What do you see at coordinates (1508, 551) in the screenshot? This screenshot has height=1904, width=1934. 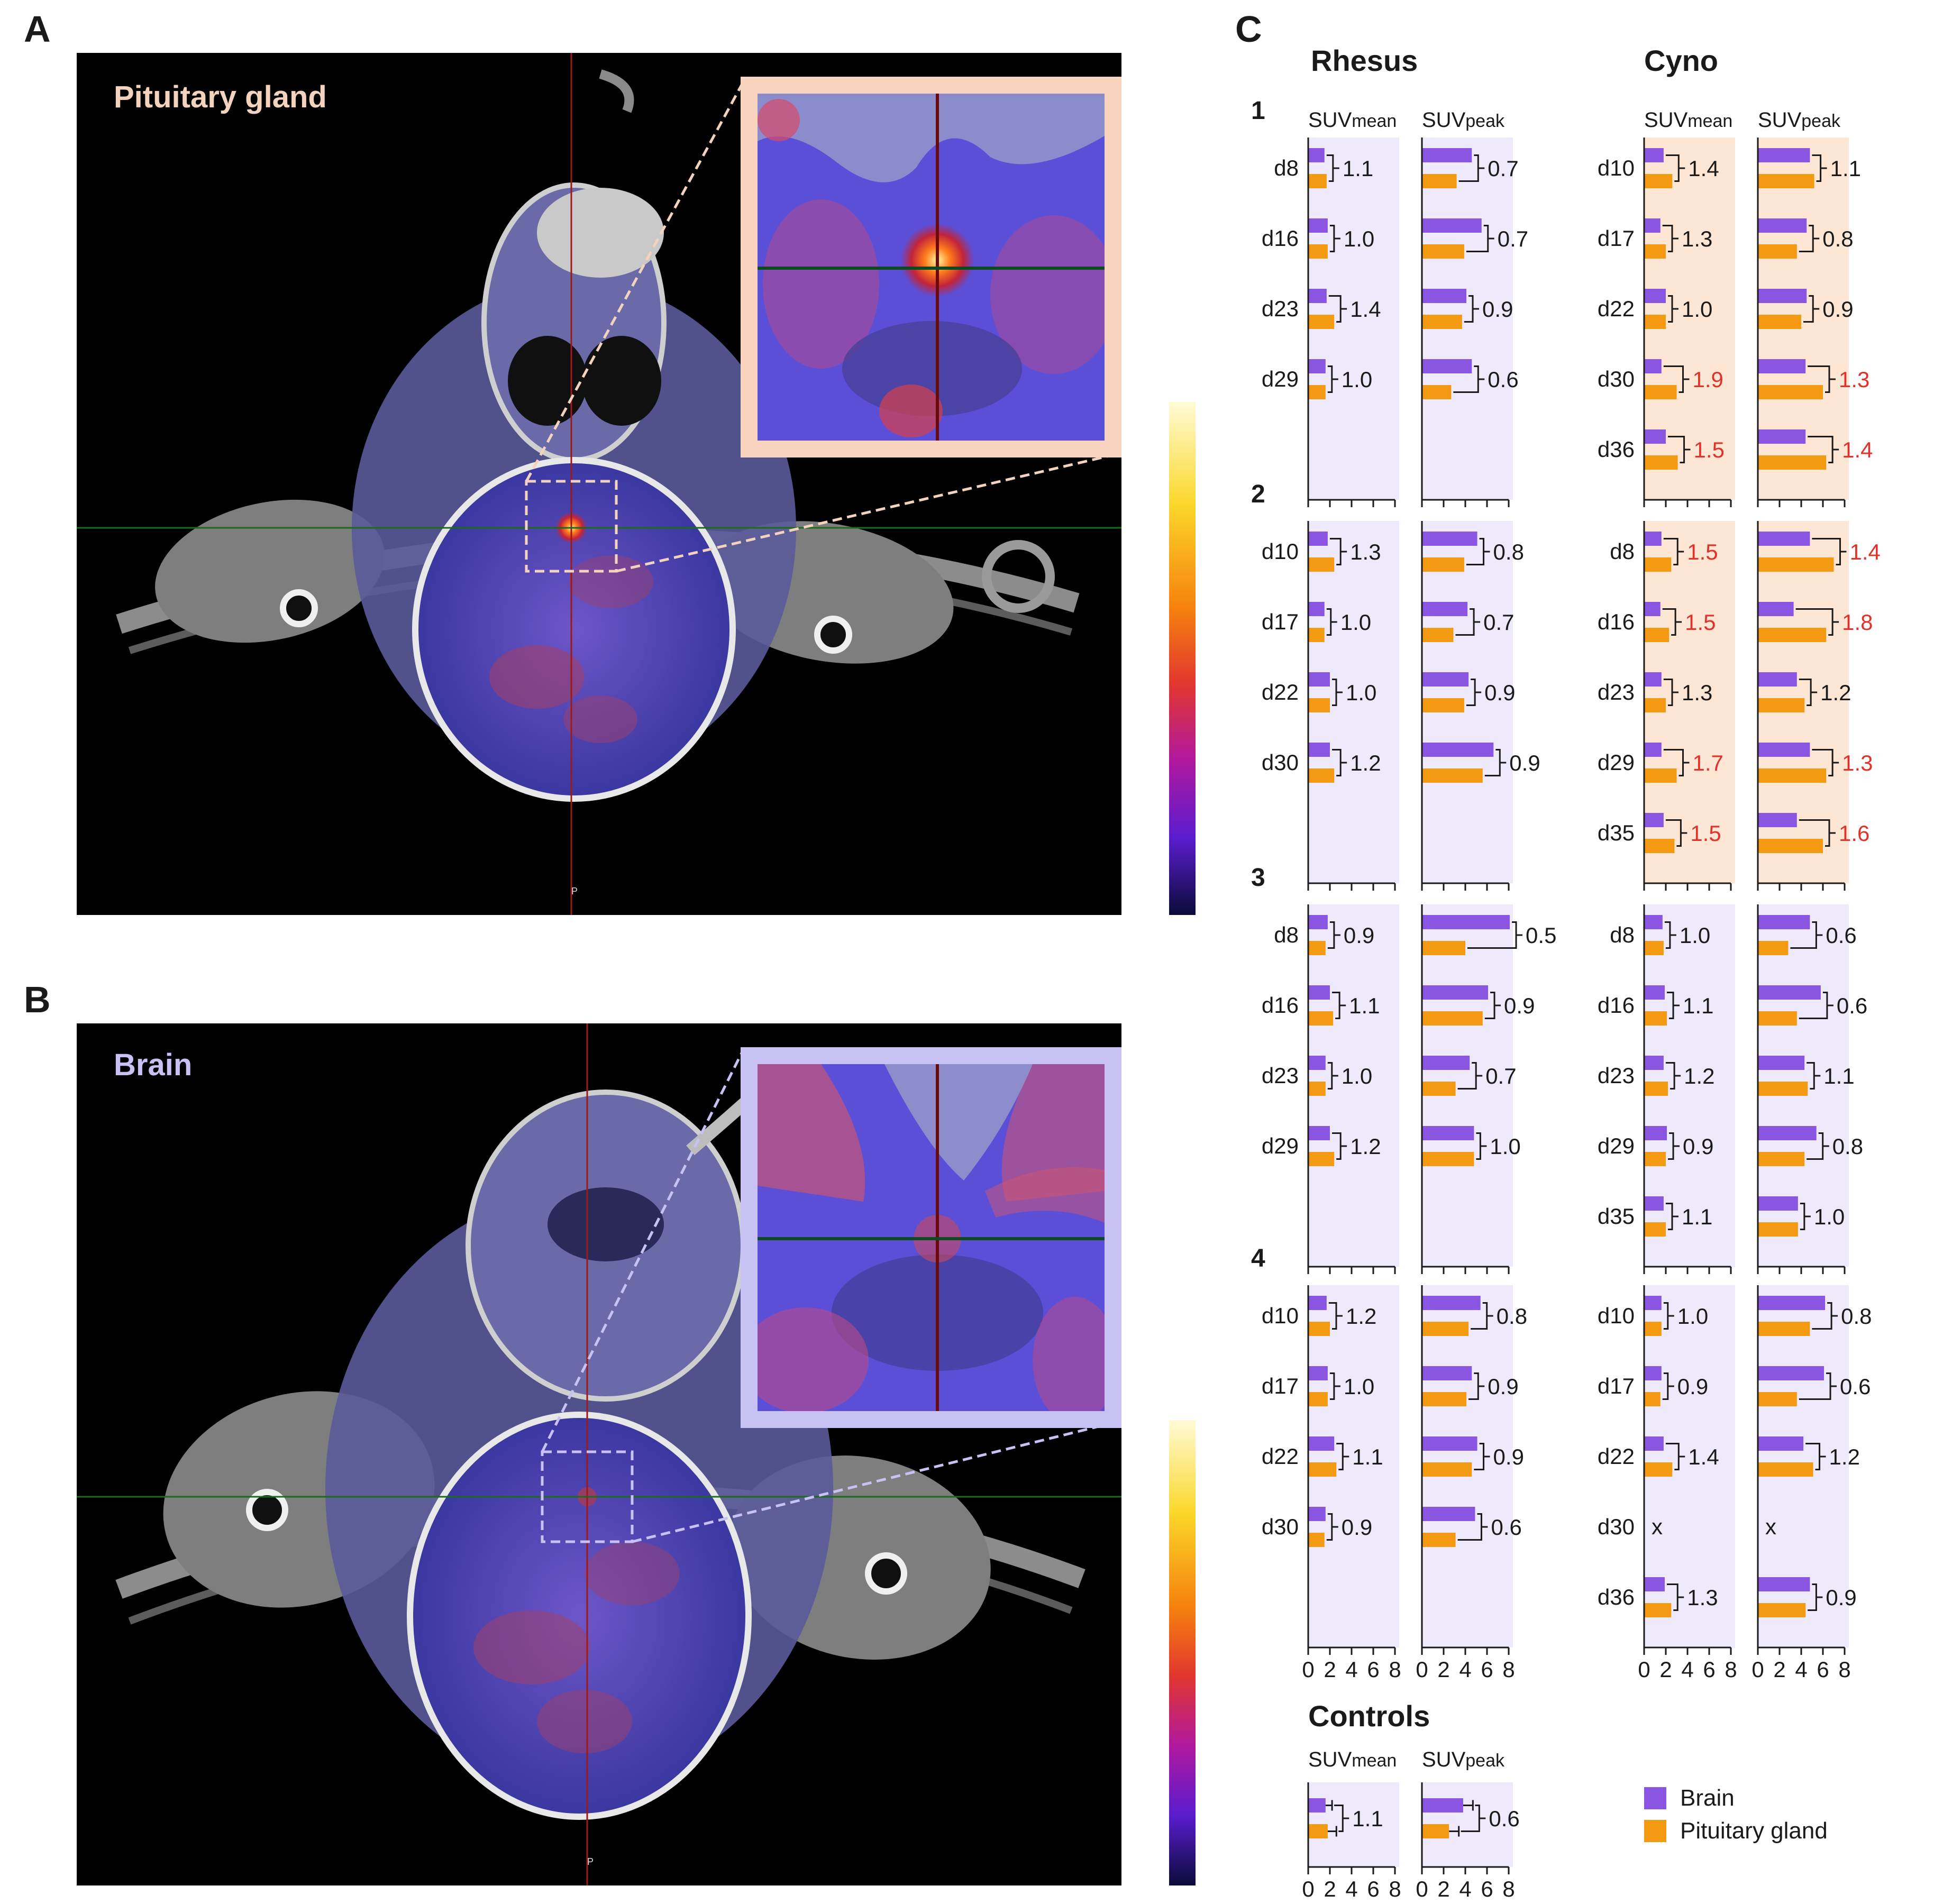 I see `ratio-label-peak-rhesus-2-d10: 0.8` at bounding box center [1508, 551].